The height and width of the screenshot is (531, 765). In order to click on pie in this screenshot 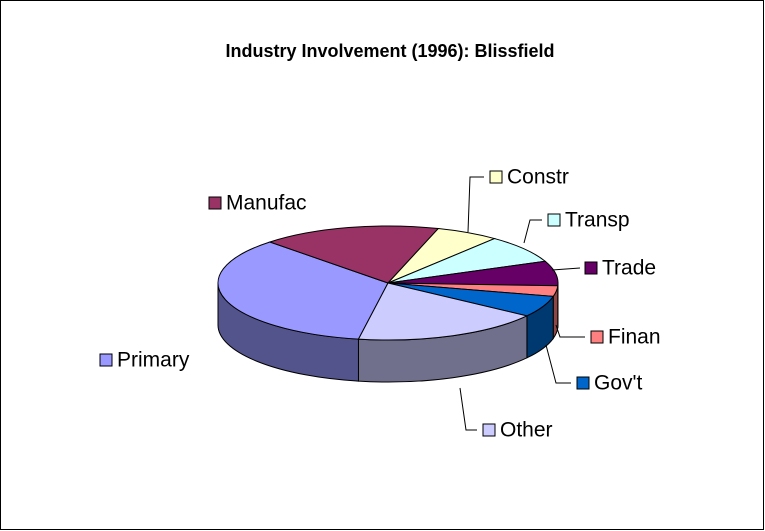, I will do `click(388, 304)`.